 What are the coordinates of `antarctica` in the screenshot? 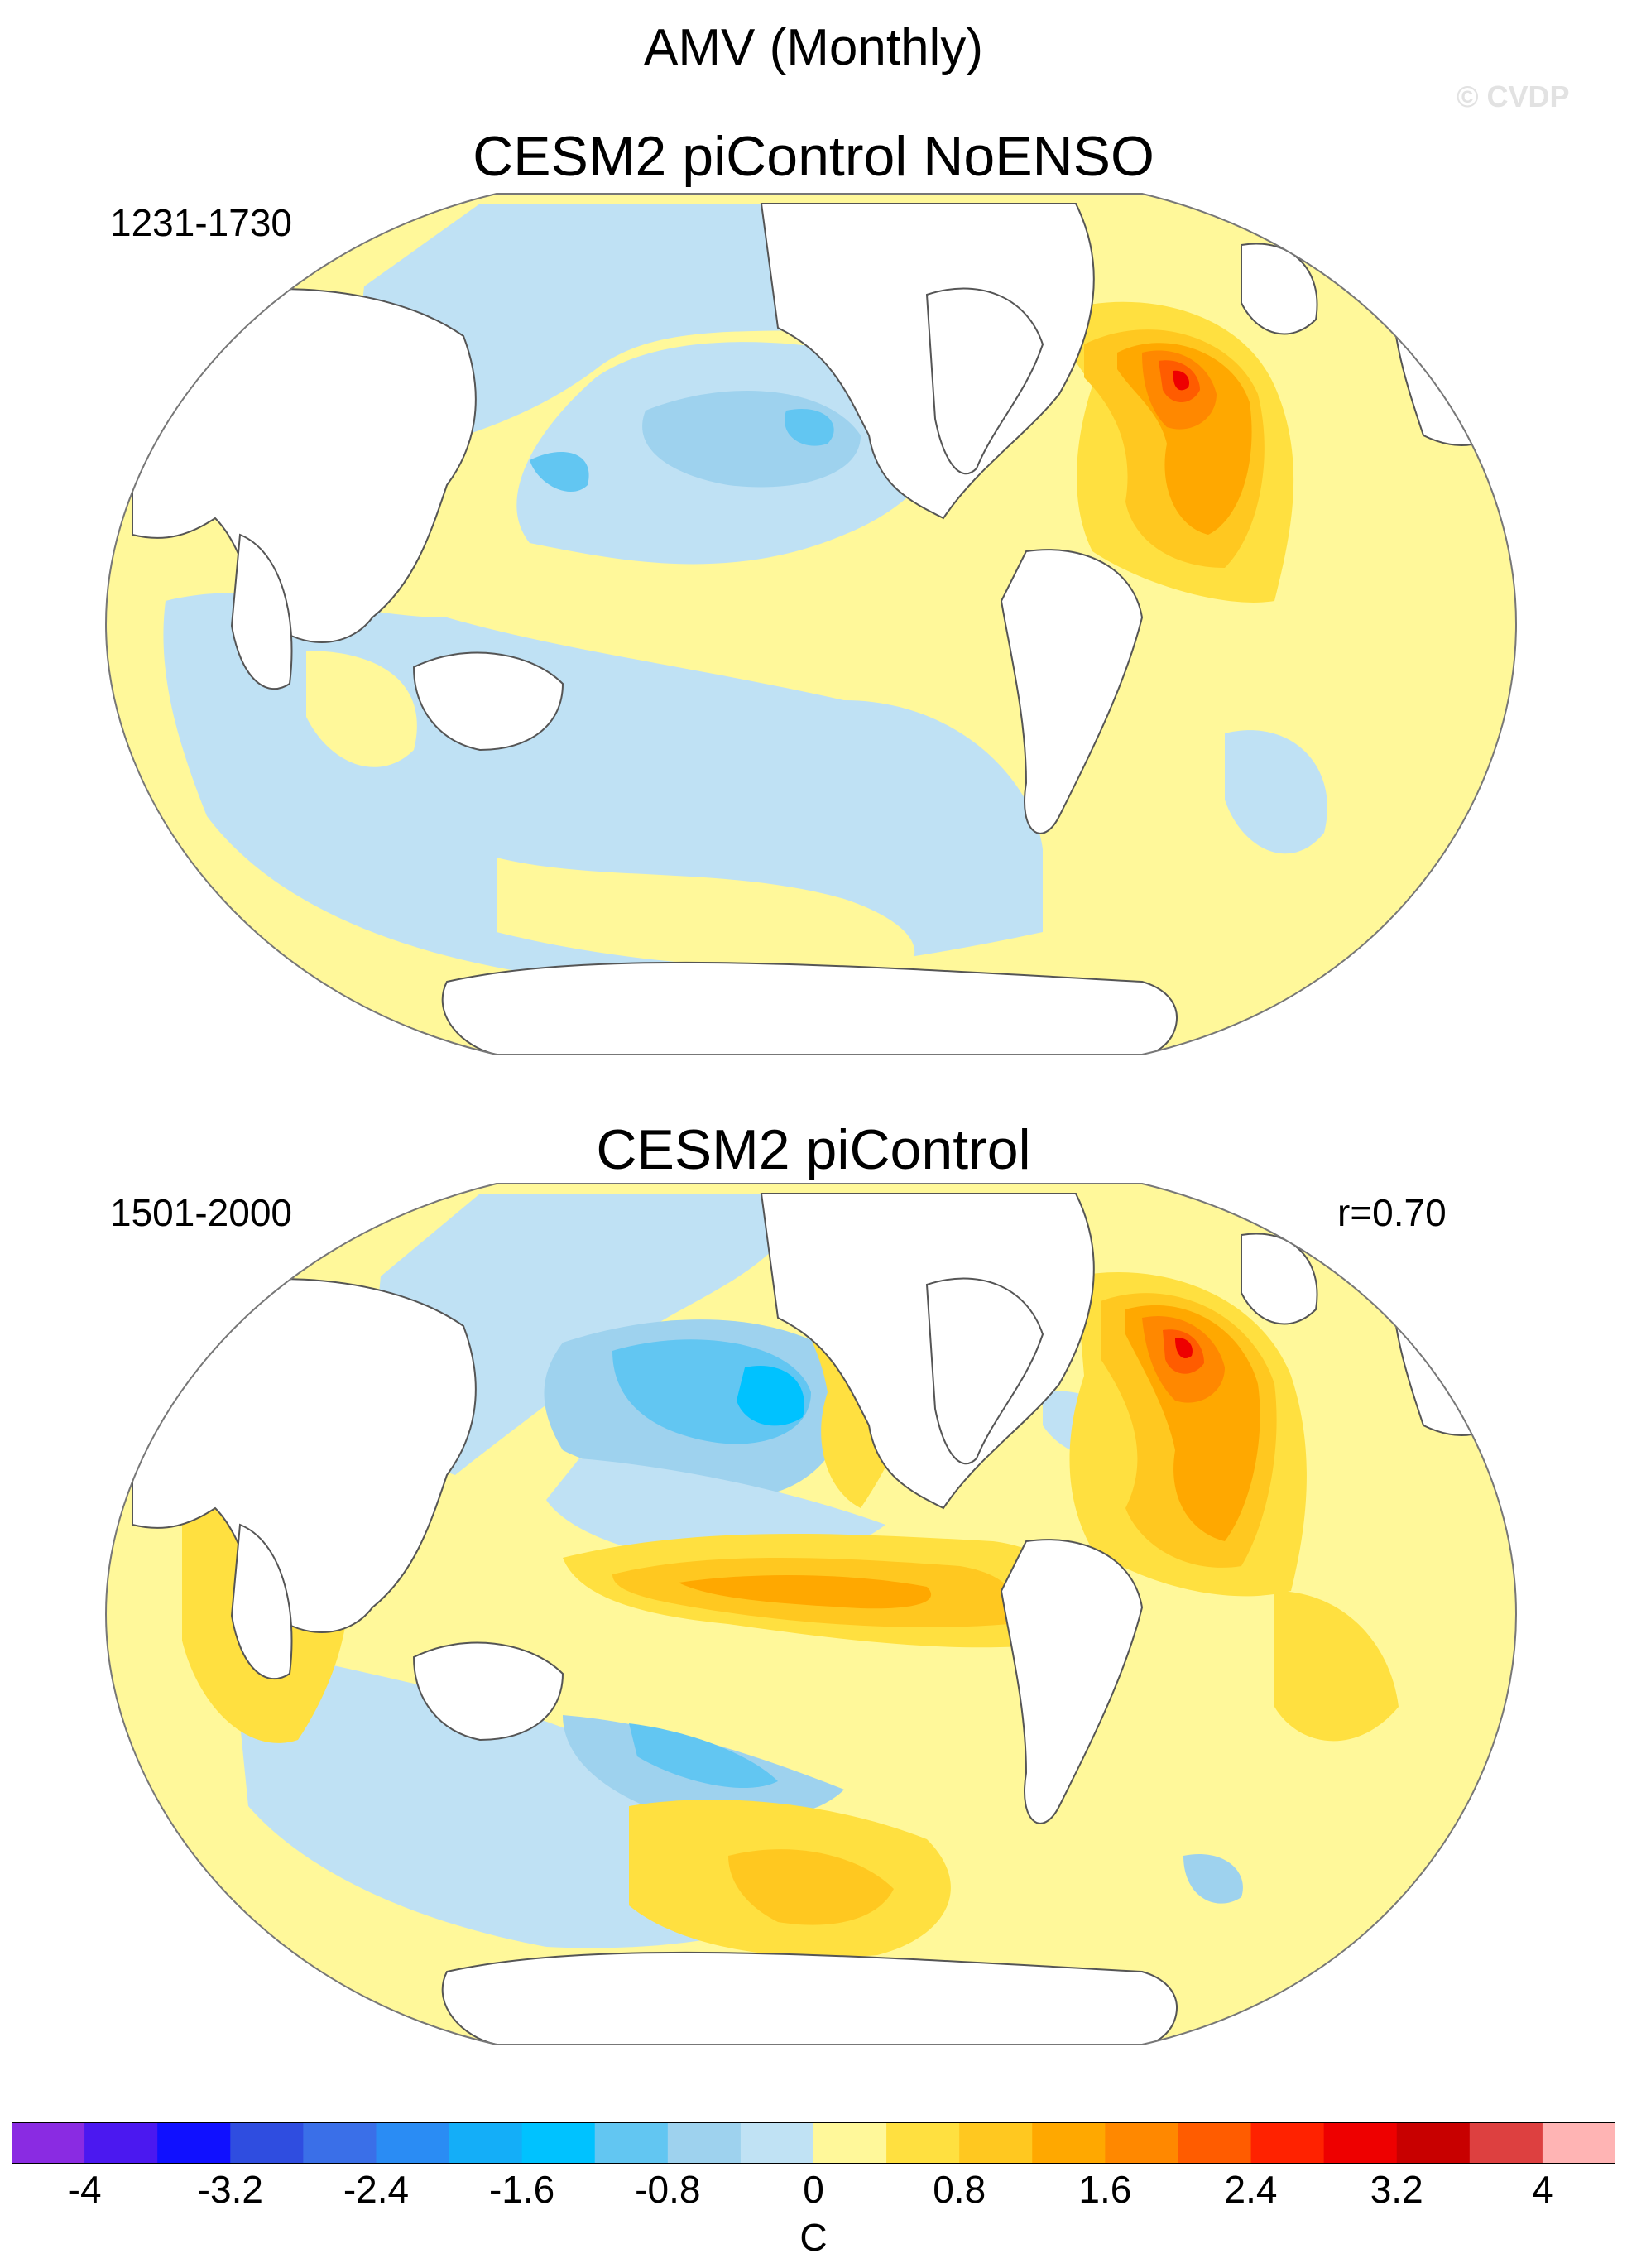 It's located at (809, 1008).